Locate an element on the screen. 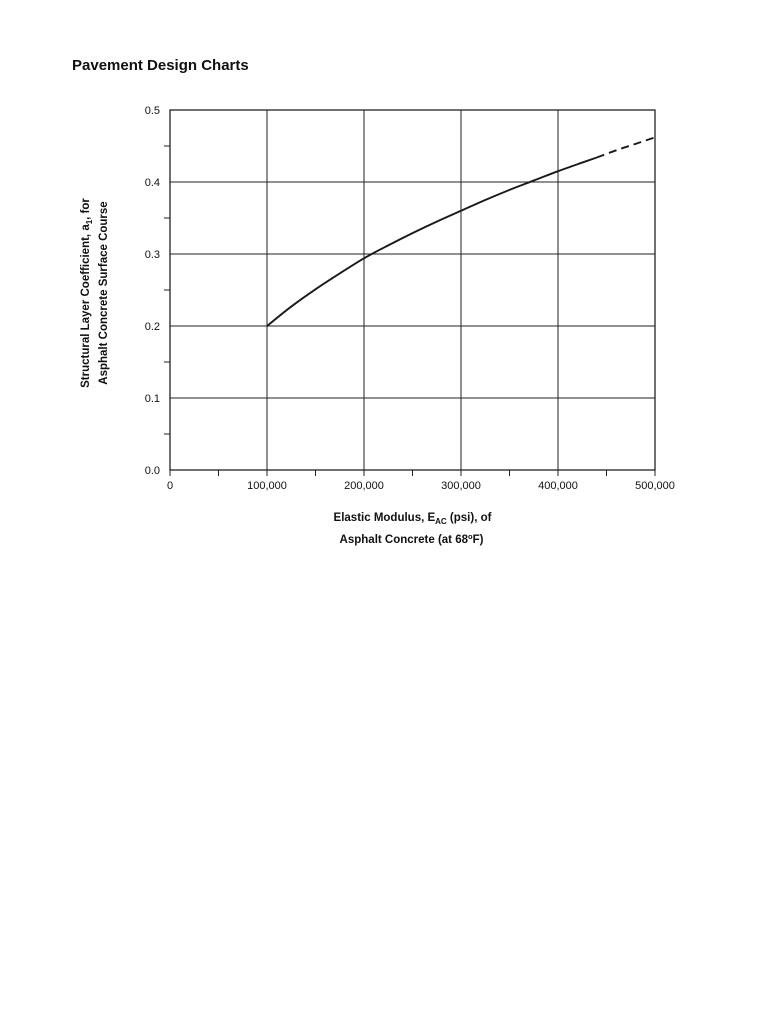  x-axis-title-line2: Asphalt Concrete (at 68oF) is located at coordinates (412, 539).